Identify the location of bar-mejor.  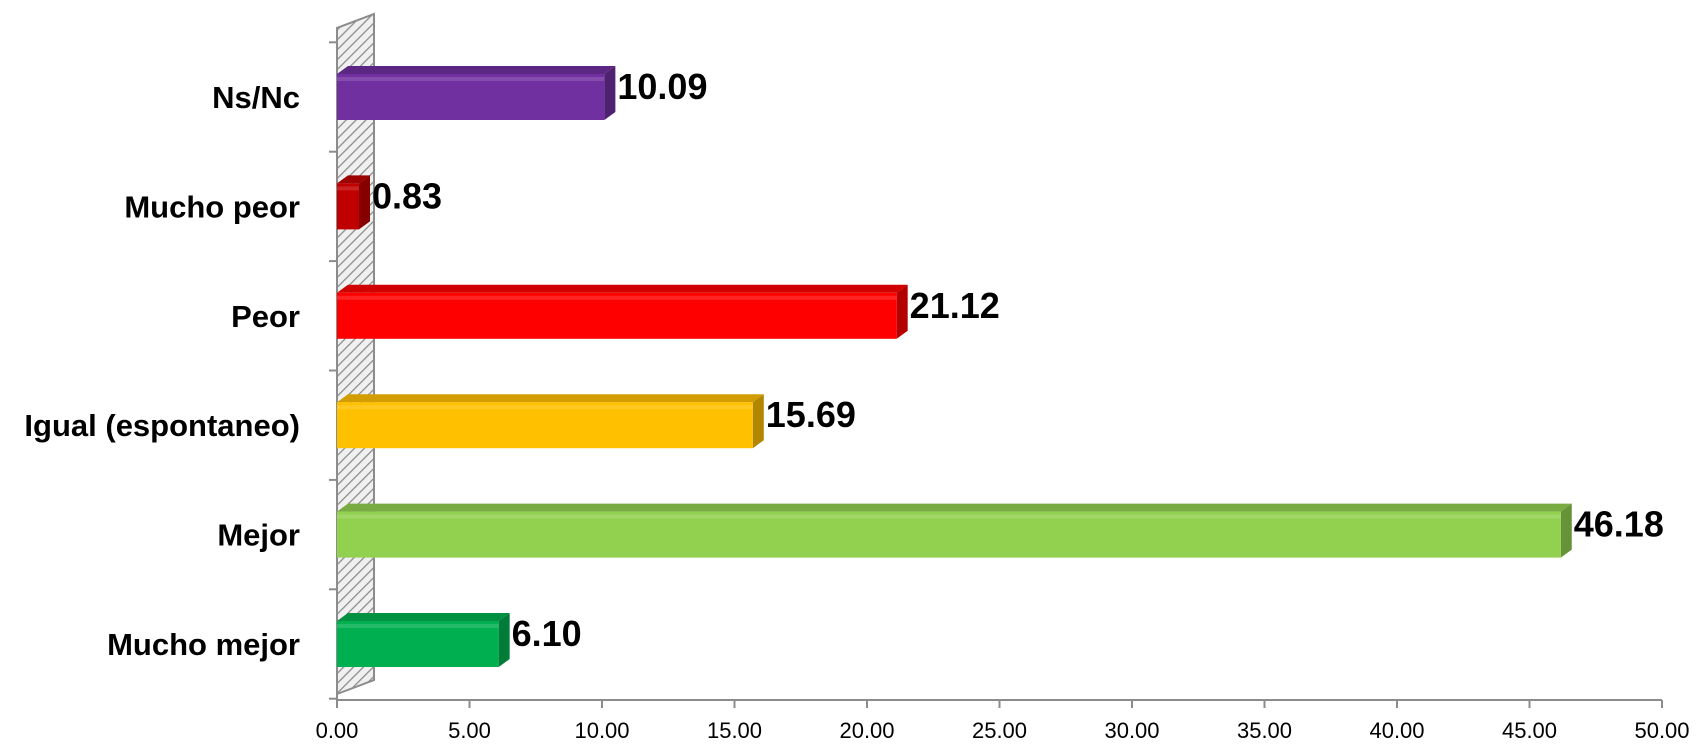
(954, 530).